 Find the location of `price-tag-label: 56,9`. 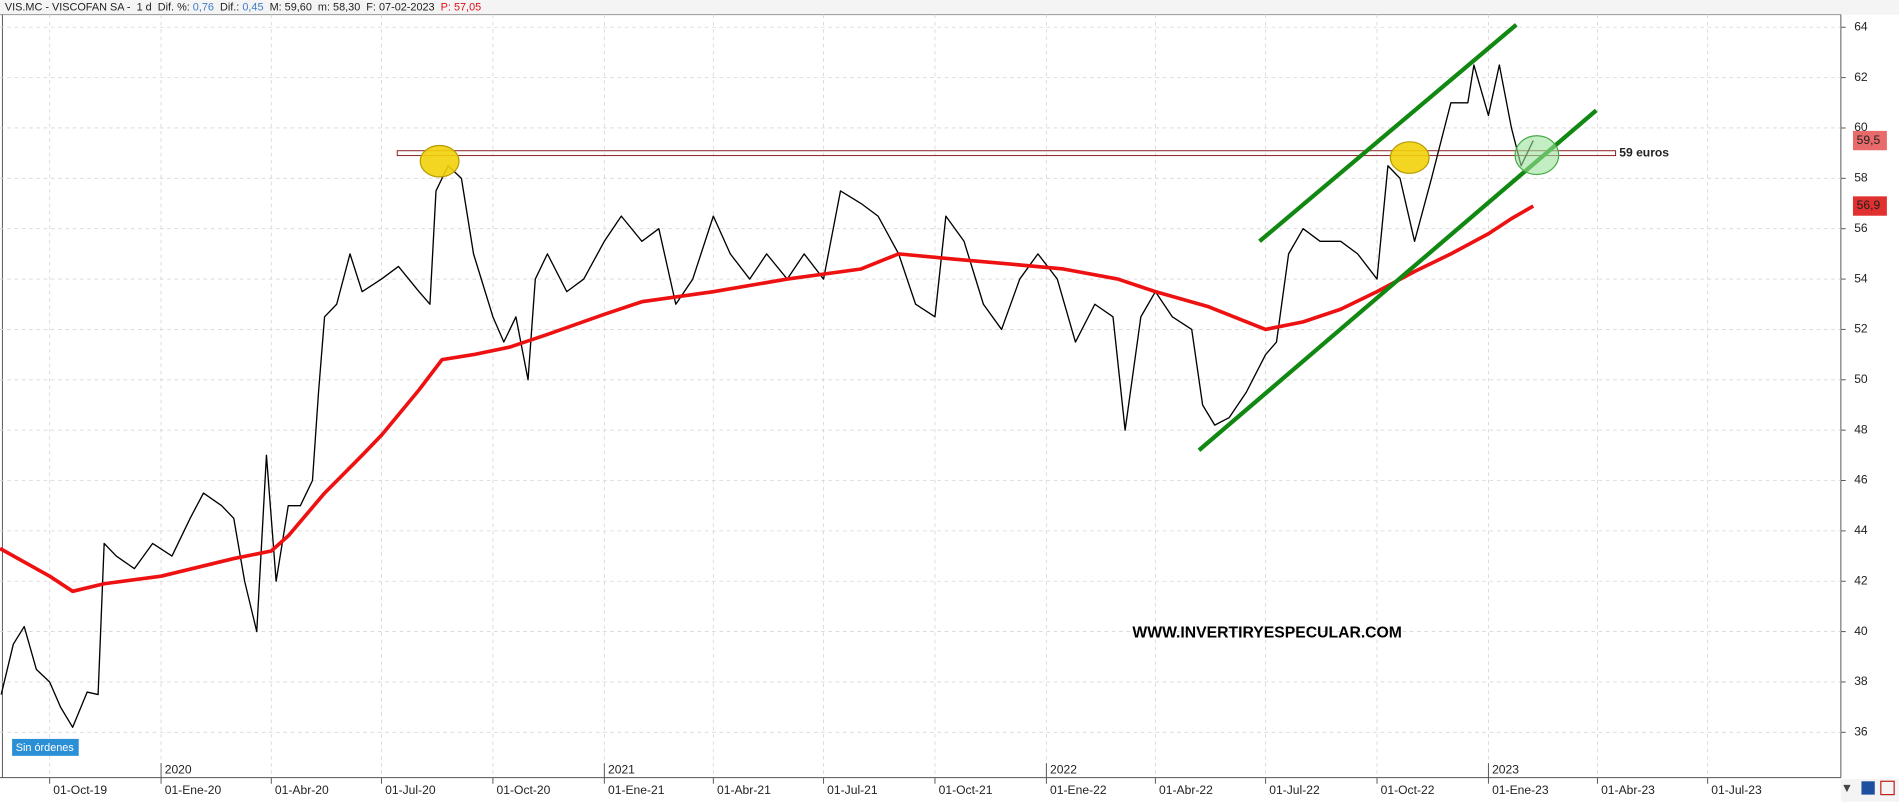

price-tag-label: 56,9 is located at coordinates (1869, 205).